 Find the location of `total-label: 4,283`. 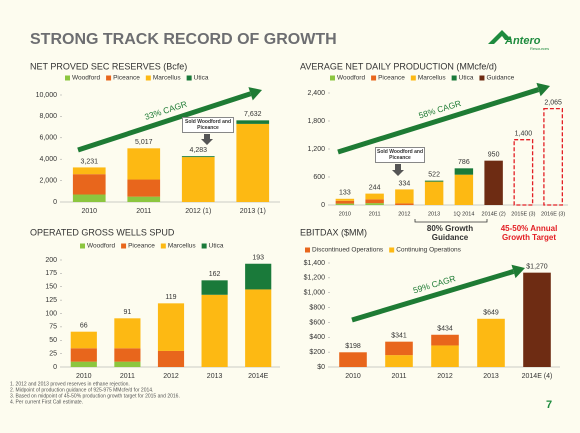

total-label: 4,283 is located at coordinates (198, 150).